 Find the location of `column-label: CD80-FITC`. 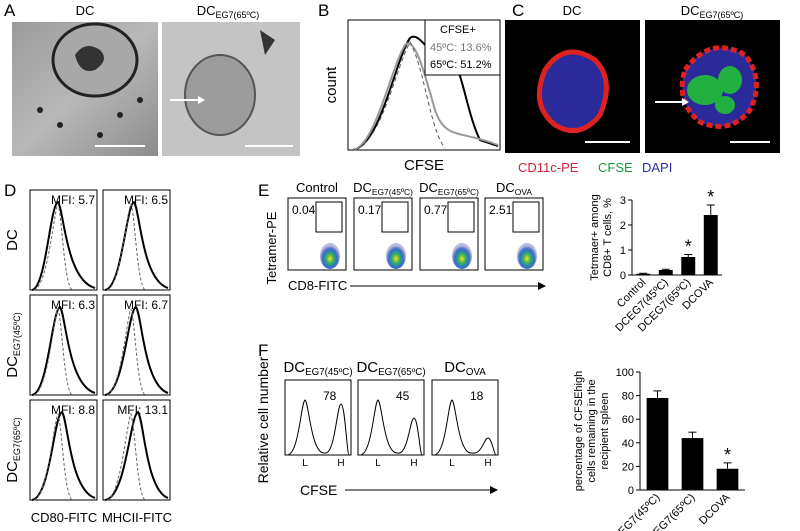

column-label: CD80-FITC is located at coordinates (64, 517).